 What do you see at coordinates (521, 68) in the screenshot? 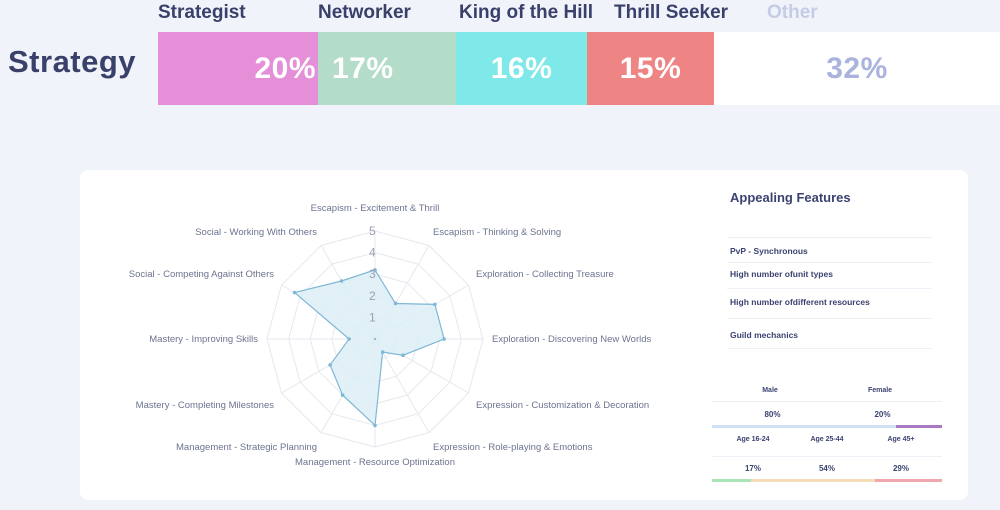
I see `segment-king-of-the-hill: 16%` at bounding box center [521, 68].